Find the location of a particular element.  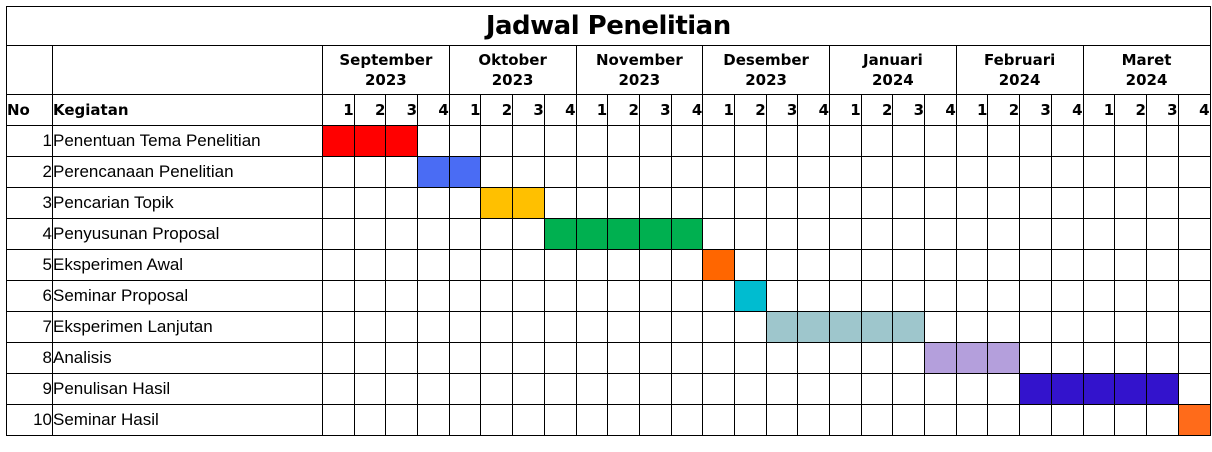

activity-row: 6 Seminar Proposal is located at coordinates (608, 296).